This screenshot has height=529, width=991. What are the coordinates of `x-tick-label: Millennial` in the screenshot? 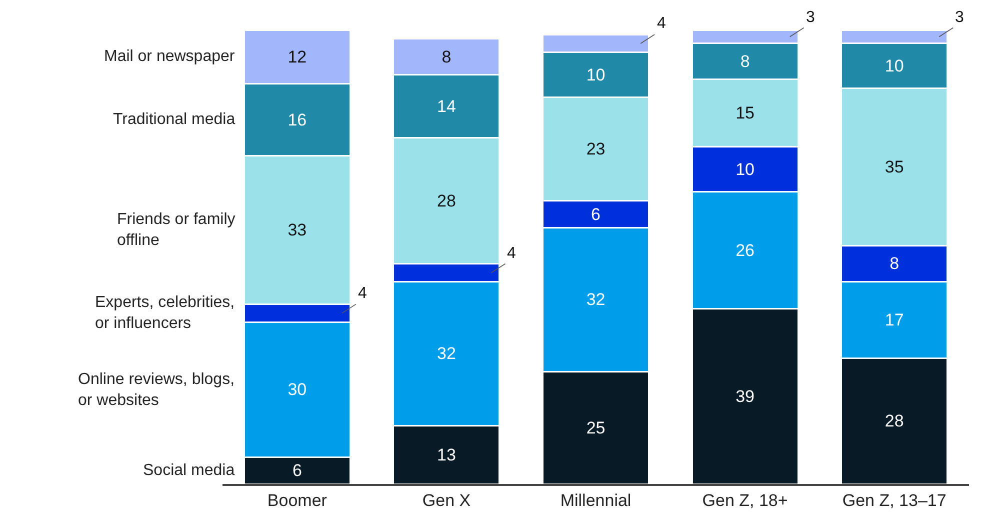 It's located at (596, 500).